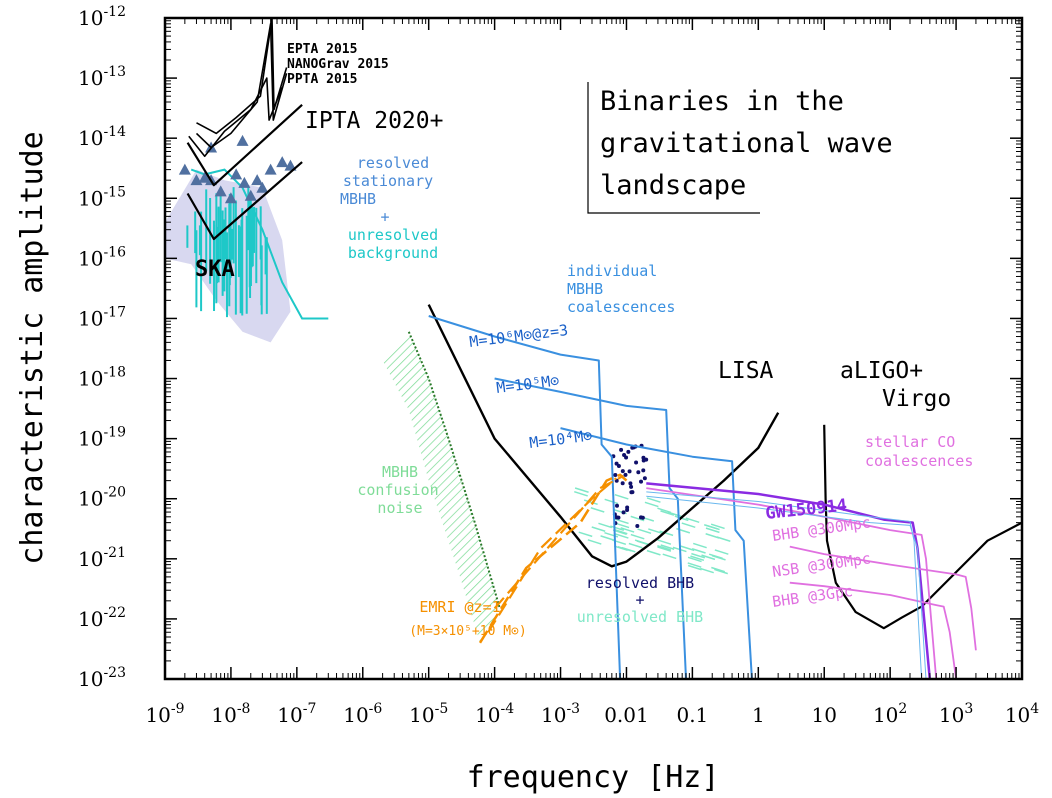 This screenshot has height=798, width=1052. Describe the element at coordinates (746, 143) in the screenshot. I see `chart-title-line-2: gravitational wave` at that location.